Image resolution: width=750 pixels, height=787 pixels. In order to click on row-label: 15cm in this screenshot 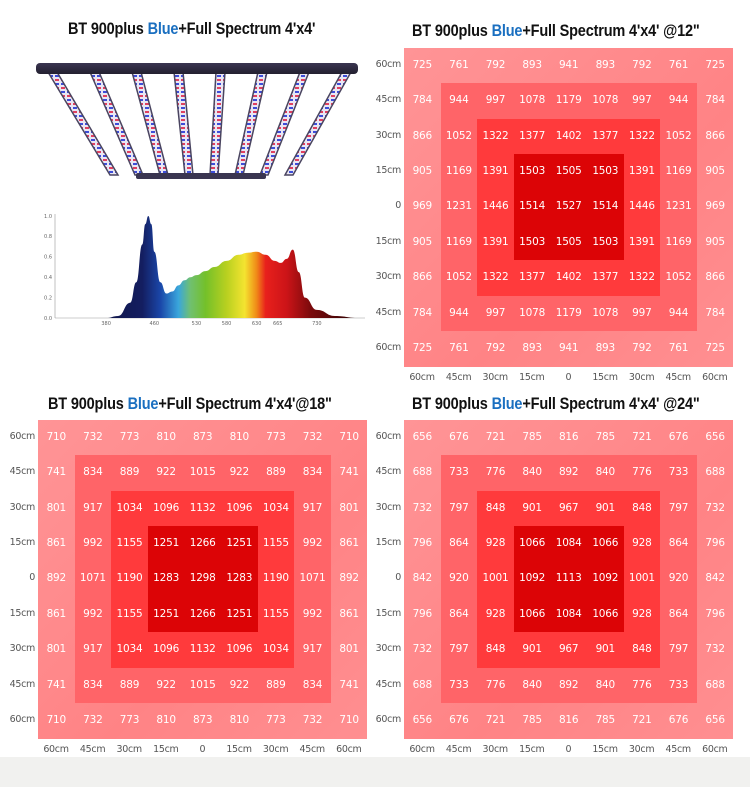, I will do `click(388, 241)`.